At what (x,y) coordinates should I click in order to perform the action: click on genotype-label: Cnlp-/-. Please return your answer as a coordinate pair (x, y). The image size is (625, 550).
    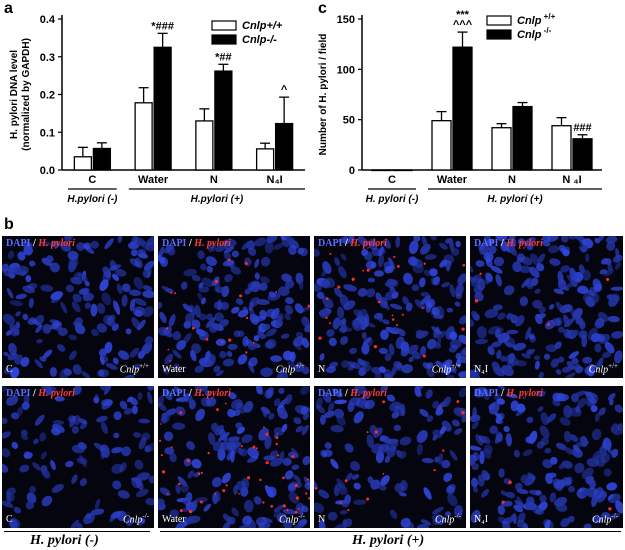
    Looking at the image, I should click on (604, 518).